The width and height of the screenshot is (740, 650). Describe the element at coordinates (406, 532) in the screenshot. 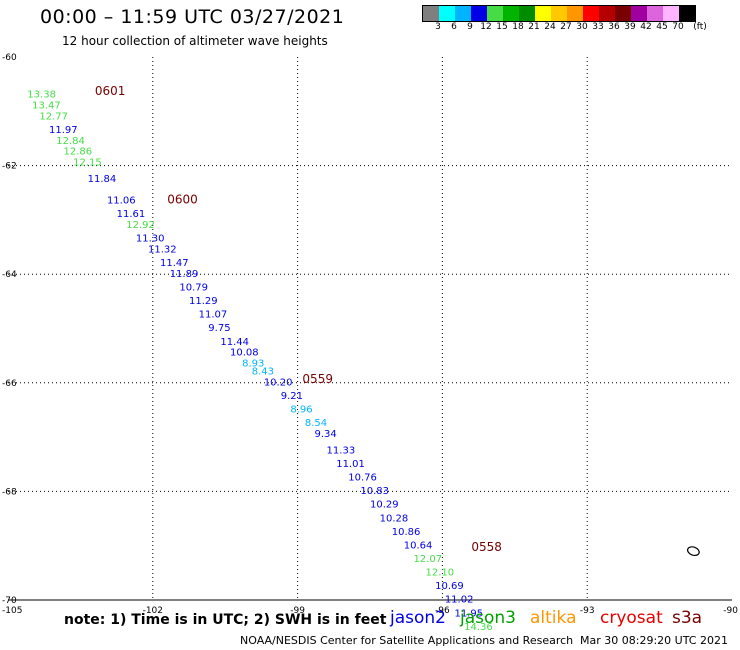

I see `wave-height-value: 10.86` at that location.